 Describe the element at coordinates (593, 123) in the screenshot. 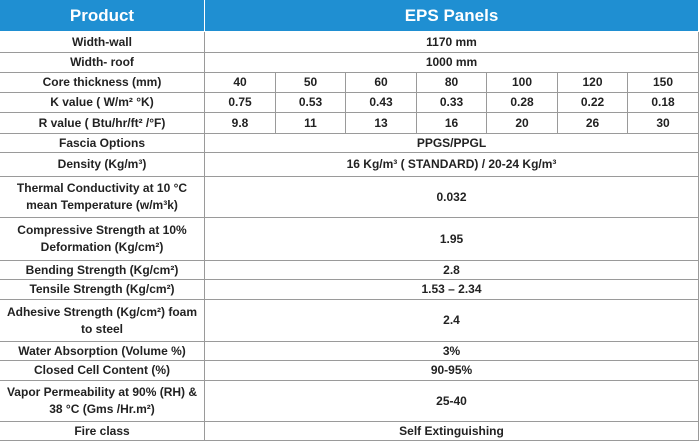

I see `row-value: 26` at that location.